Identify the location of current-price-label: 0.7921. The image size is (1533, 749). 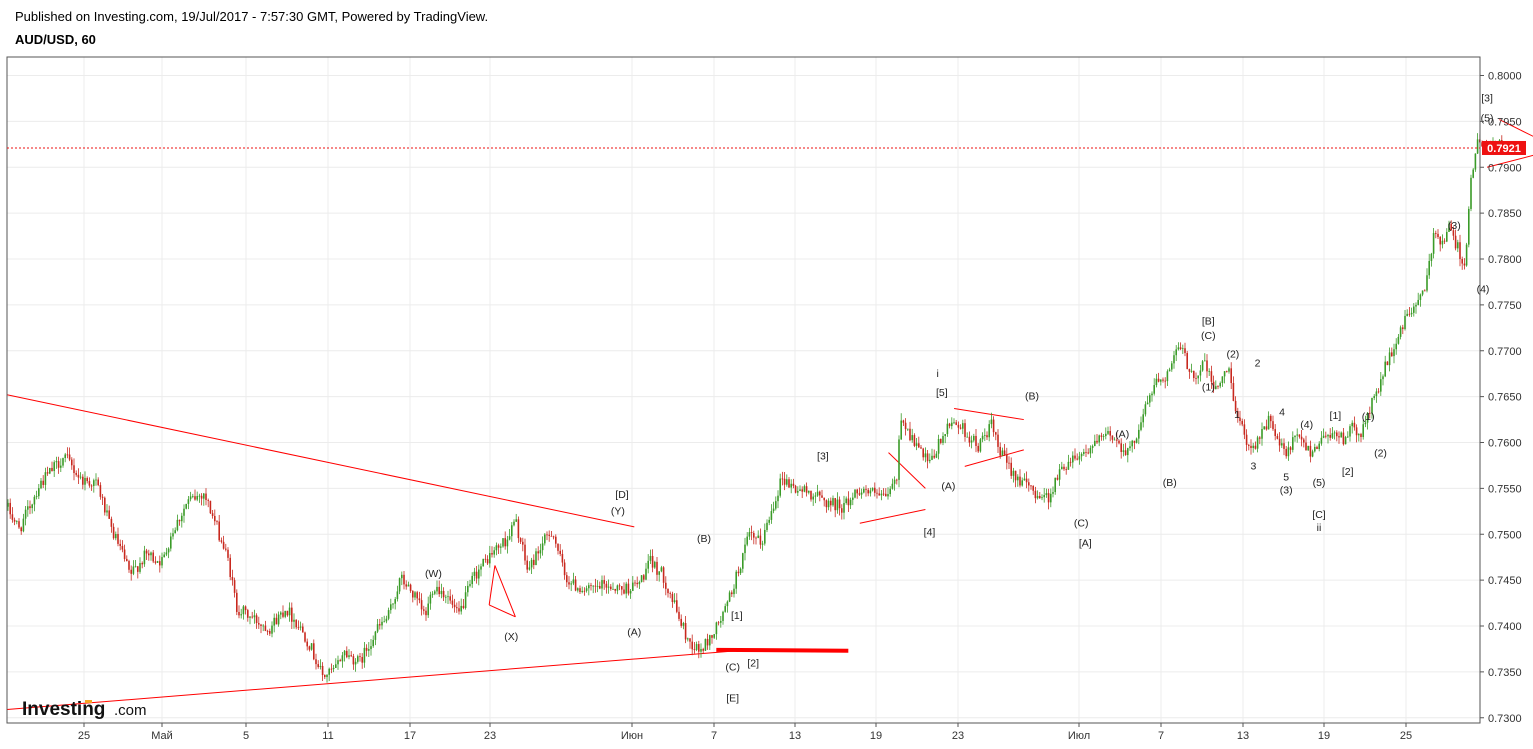
(1504, 149).